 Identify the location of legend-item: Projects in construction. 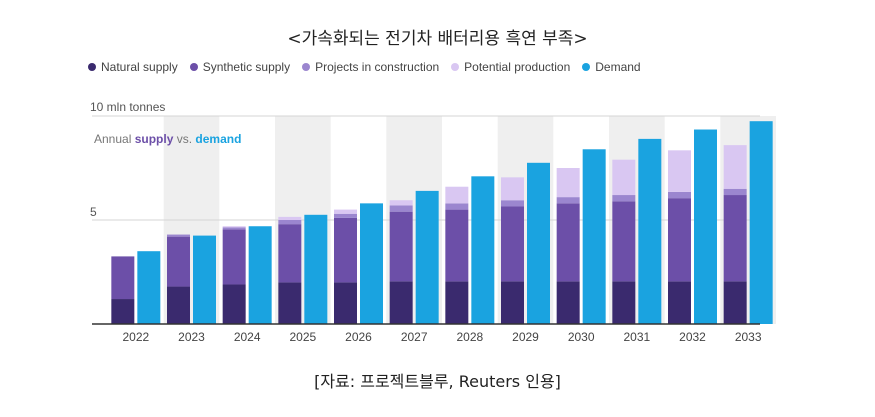
(370, 67).